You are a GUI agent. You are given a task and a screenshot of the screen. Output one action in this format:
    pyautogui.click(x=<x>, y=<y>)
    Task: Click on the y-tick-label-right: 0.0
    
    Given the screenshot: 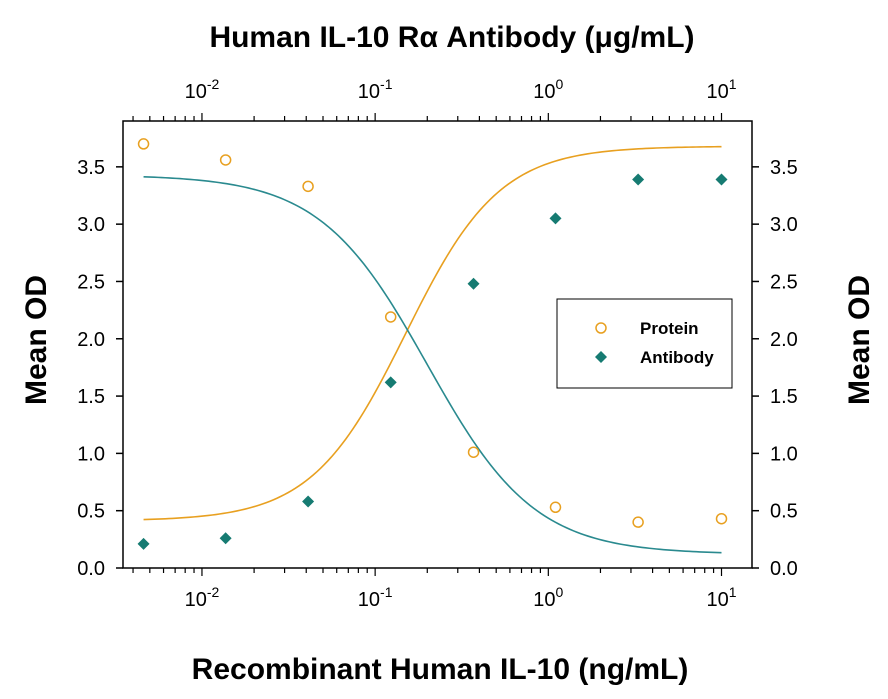 What is the action you would take?
    pyautogui.click(x=784, y=569)
    